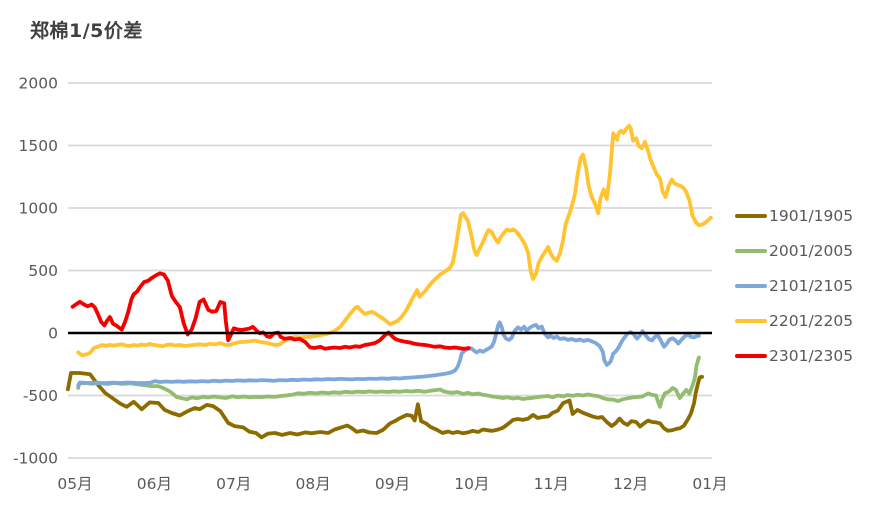 The image size is (883, 515). What do you see at coordinates (471, 484) in the screenshot?
I see `x-tick-label: 10月` at bounding box center [471, 484].